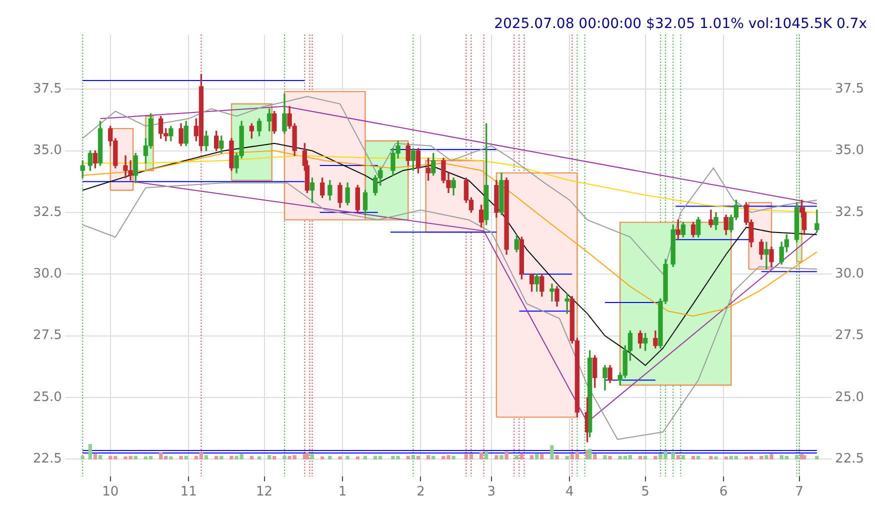 The image size is (875, 505). I want to click on y2-tick-label: 25.0, so click(849, 397).